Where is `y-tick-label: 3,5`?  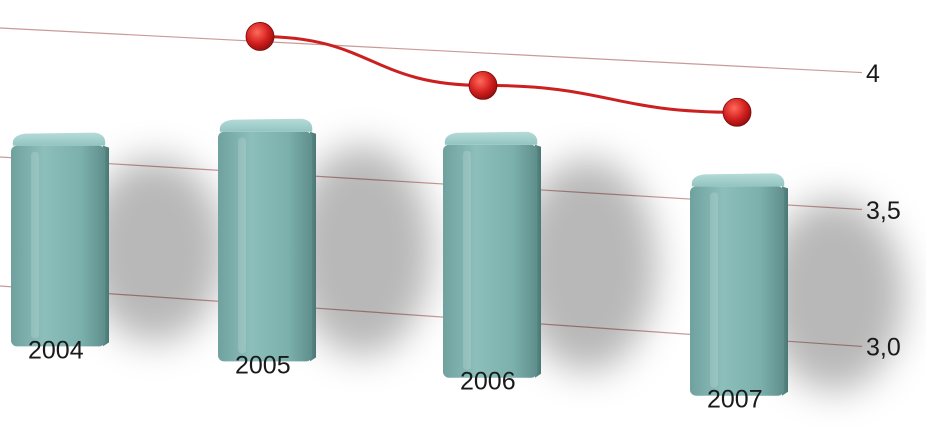 y-tick-label: 3,5 is located at coordinates (883, 211).